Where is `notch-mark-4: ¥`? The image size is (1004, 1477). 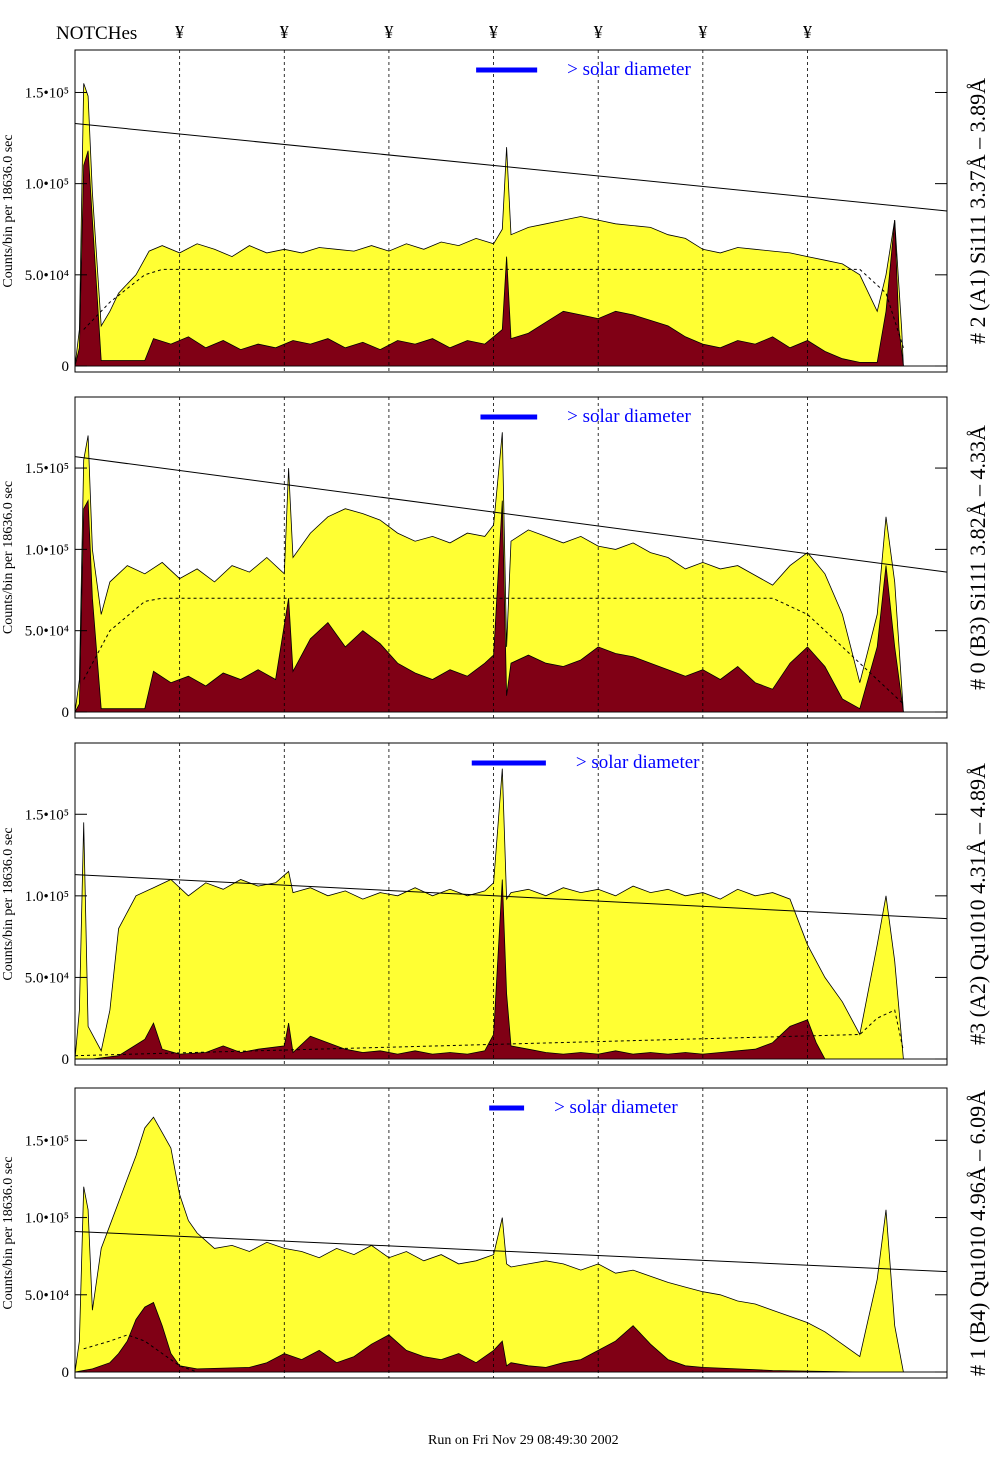 notch-mark-4: ¥ is located at coordinates (493, 32).